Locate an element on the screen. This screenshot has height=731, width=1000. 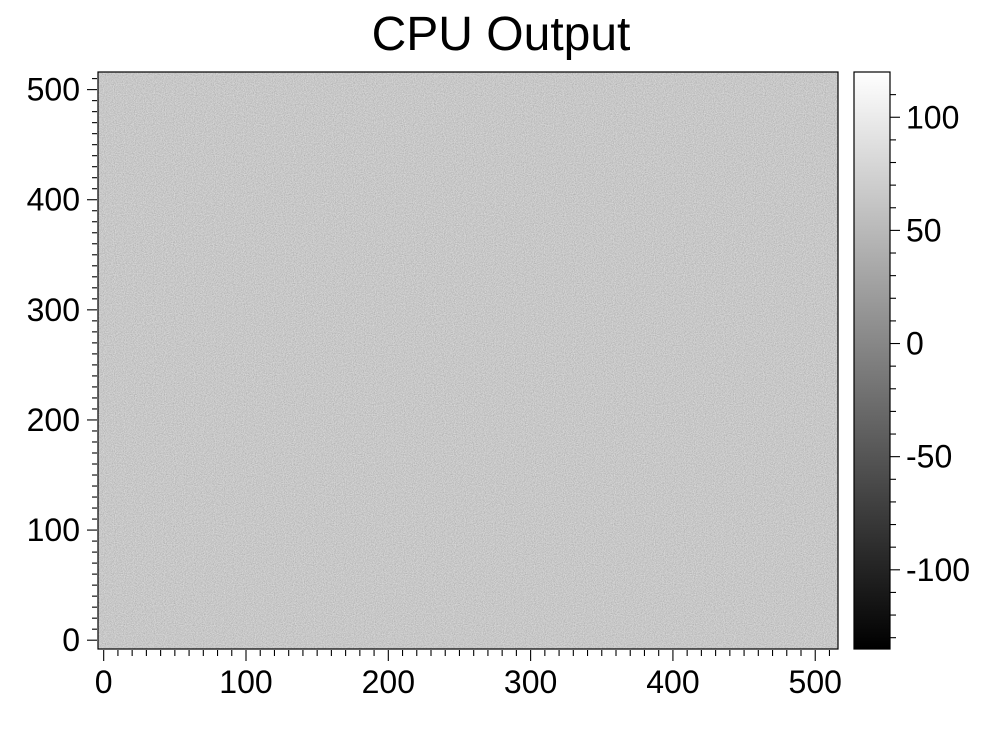
colorbar-gradient is located at coordinates (872, 360).